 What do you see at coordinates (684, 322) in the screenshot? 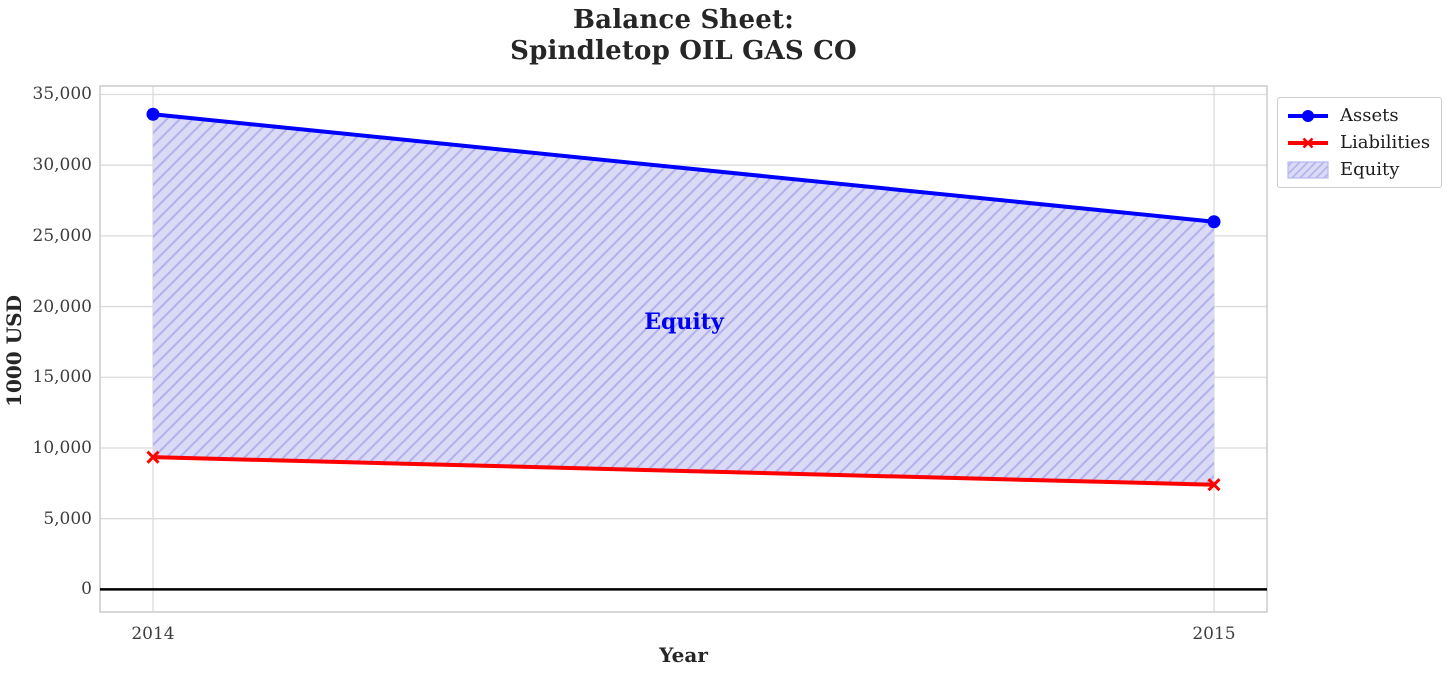
I see `equity-area-label: Equity` at bounding box center [684, 322].